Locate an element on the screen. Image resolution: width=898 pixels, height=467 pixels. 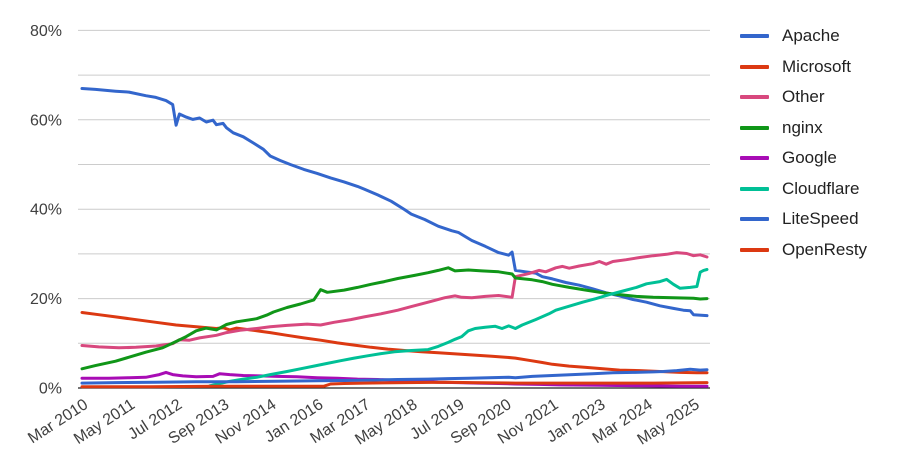
legend-item-cloudflare: Cloudflare is located at coordinates (803, 189).